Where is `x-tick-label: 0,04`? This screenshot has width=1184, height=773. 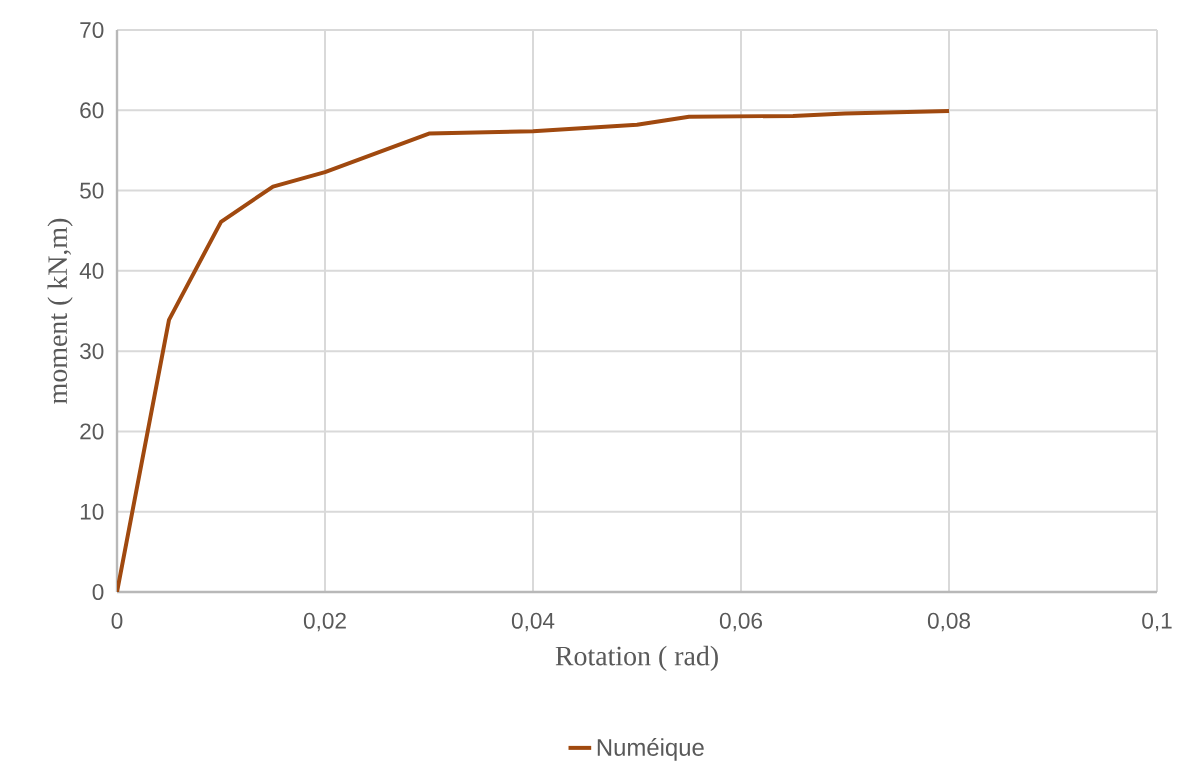 x-tick-label: 0,04 is located at coordinates (533, 622).